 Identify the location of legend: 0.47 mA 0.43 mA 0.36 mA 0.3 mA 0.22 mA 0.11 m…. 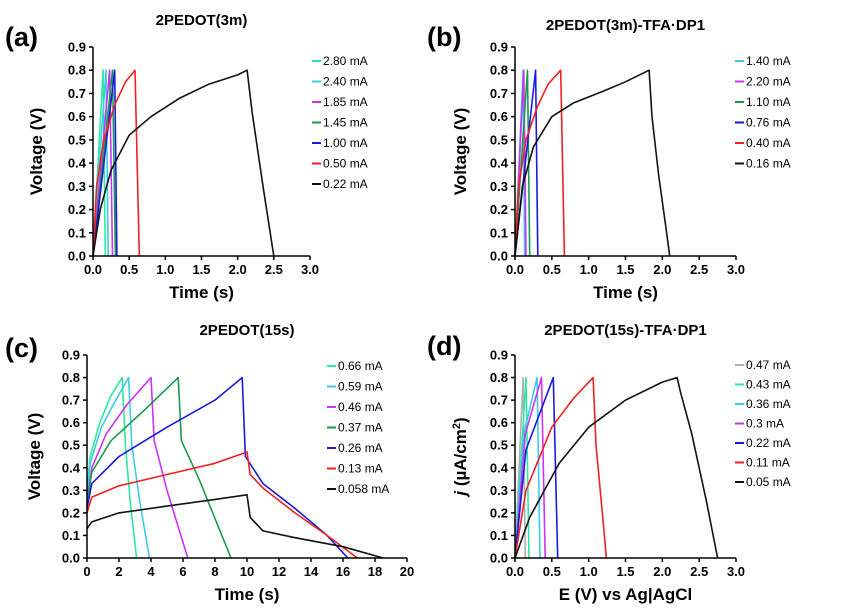
(763, 423).